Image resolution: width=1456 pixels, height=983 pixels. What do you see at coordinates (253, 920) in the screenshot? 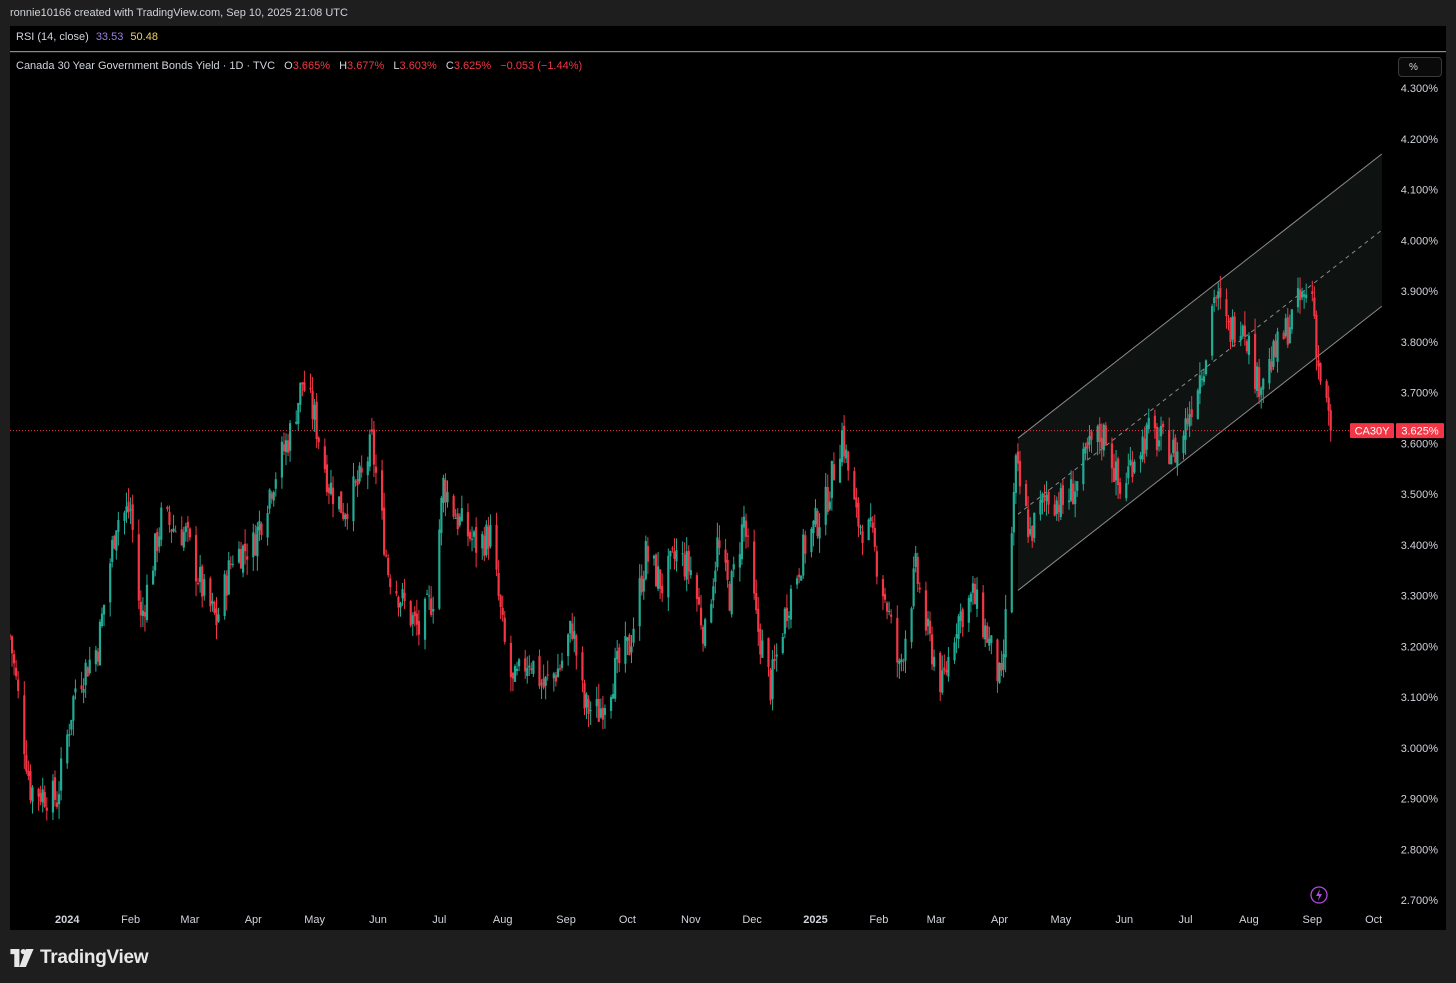
I see `x-tick-label: Apr` at bounding box center [253, 920].